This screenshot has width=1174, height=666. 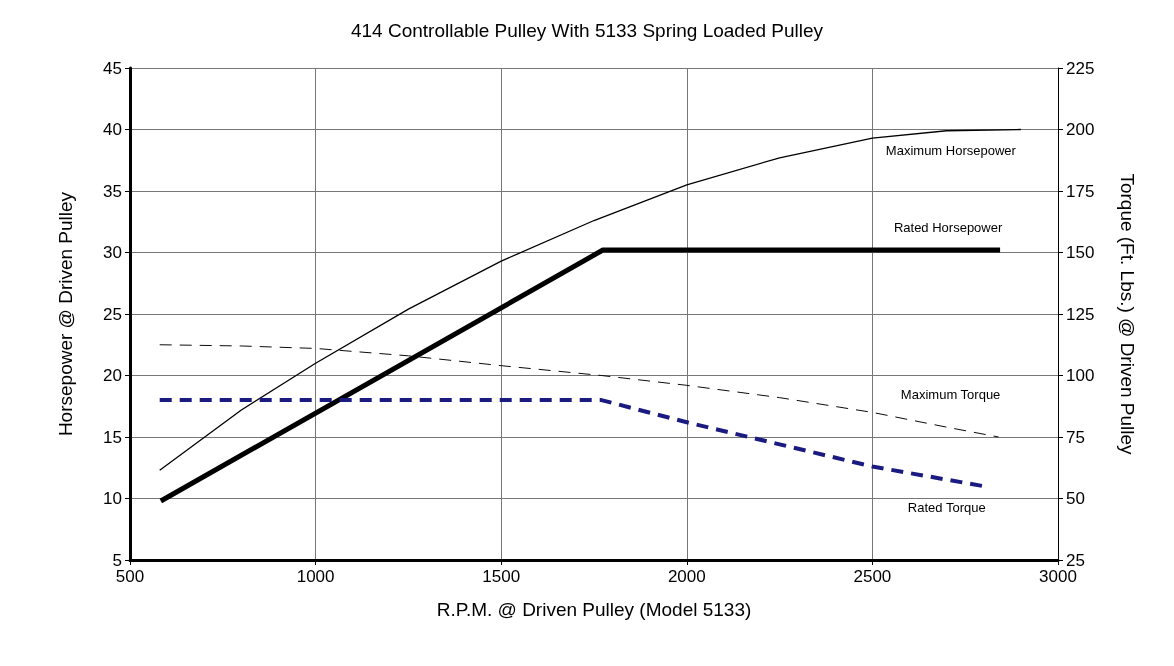 I want to click on series-label: Maximum Torque, so click(x=950, y=394).